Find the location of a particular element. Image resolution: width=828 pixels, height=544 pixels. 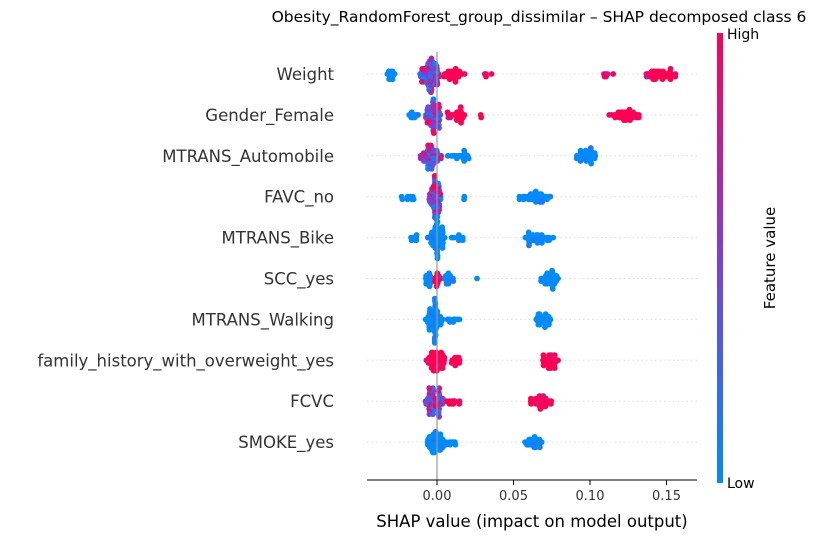

x-tick-label: 0.15 is located at coordinates (666, 496).